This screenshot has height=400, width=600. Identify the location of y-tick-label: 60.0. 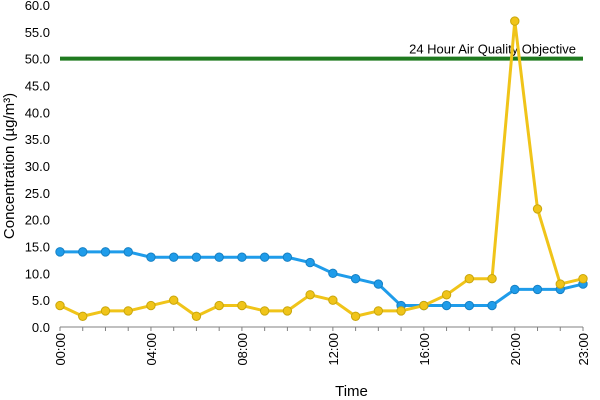
(37, 6).